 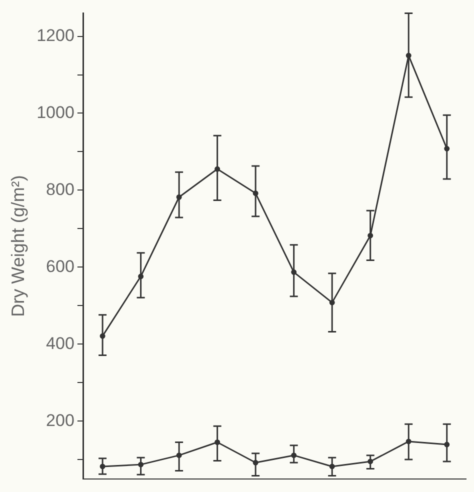 I want to click on y-tick-label: 1200, so click(x=55, y=35).